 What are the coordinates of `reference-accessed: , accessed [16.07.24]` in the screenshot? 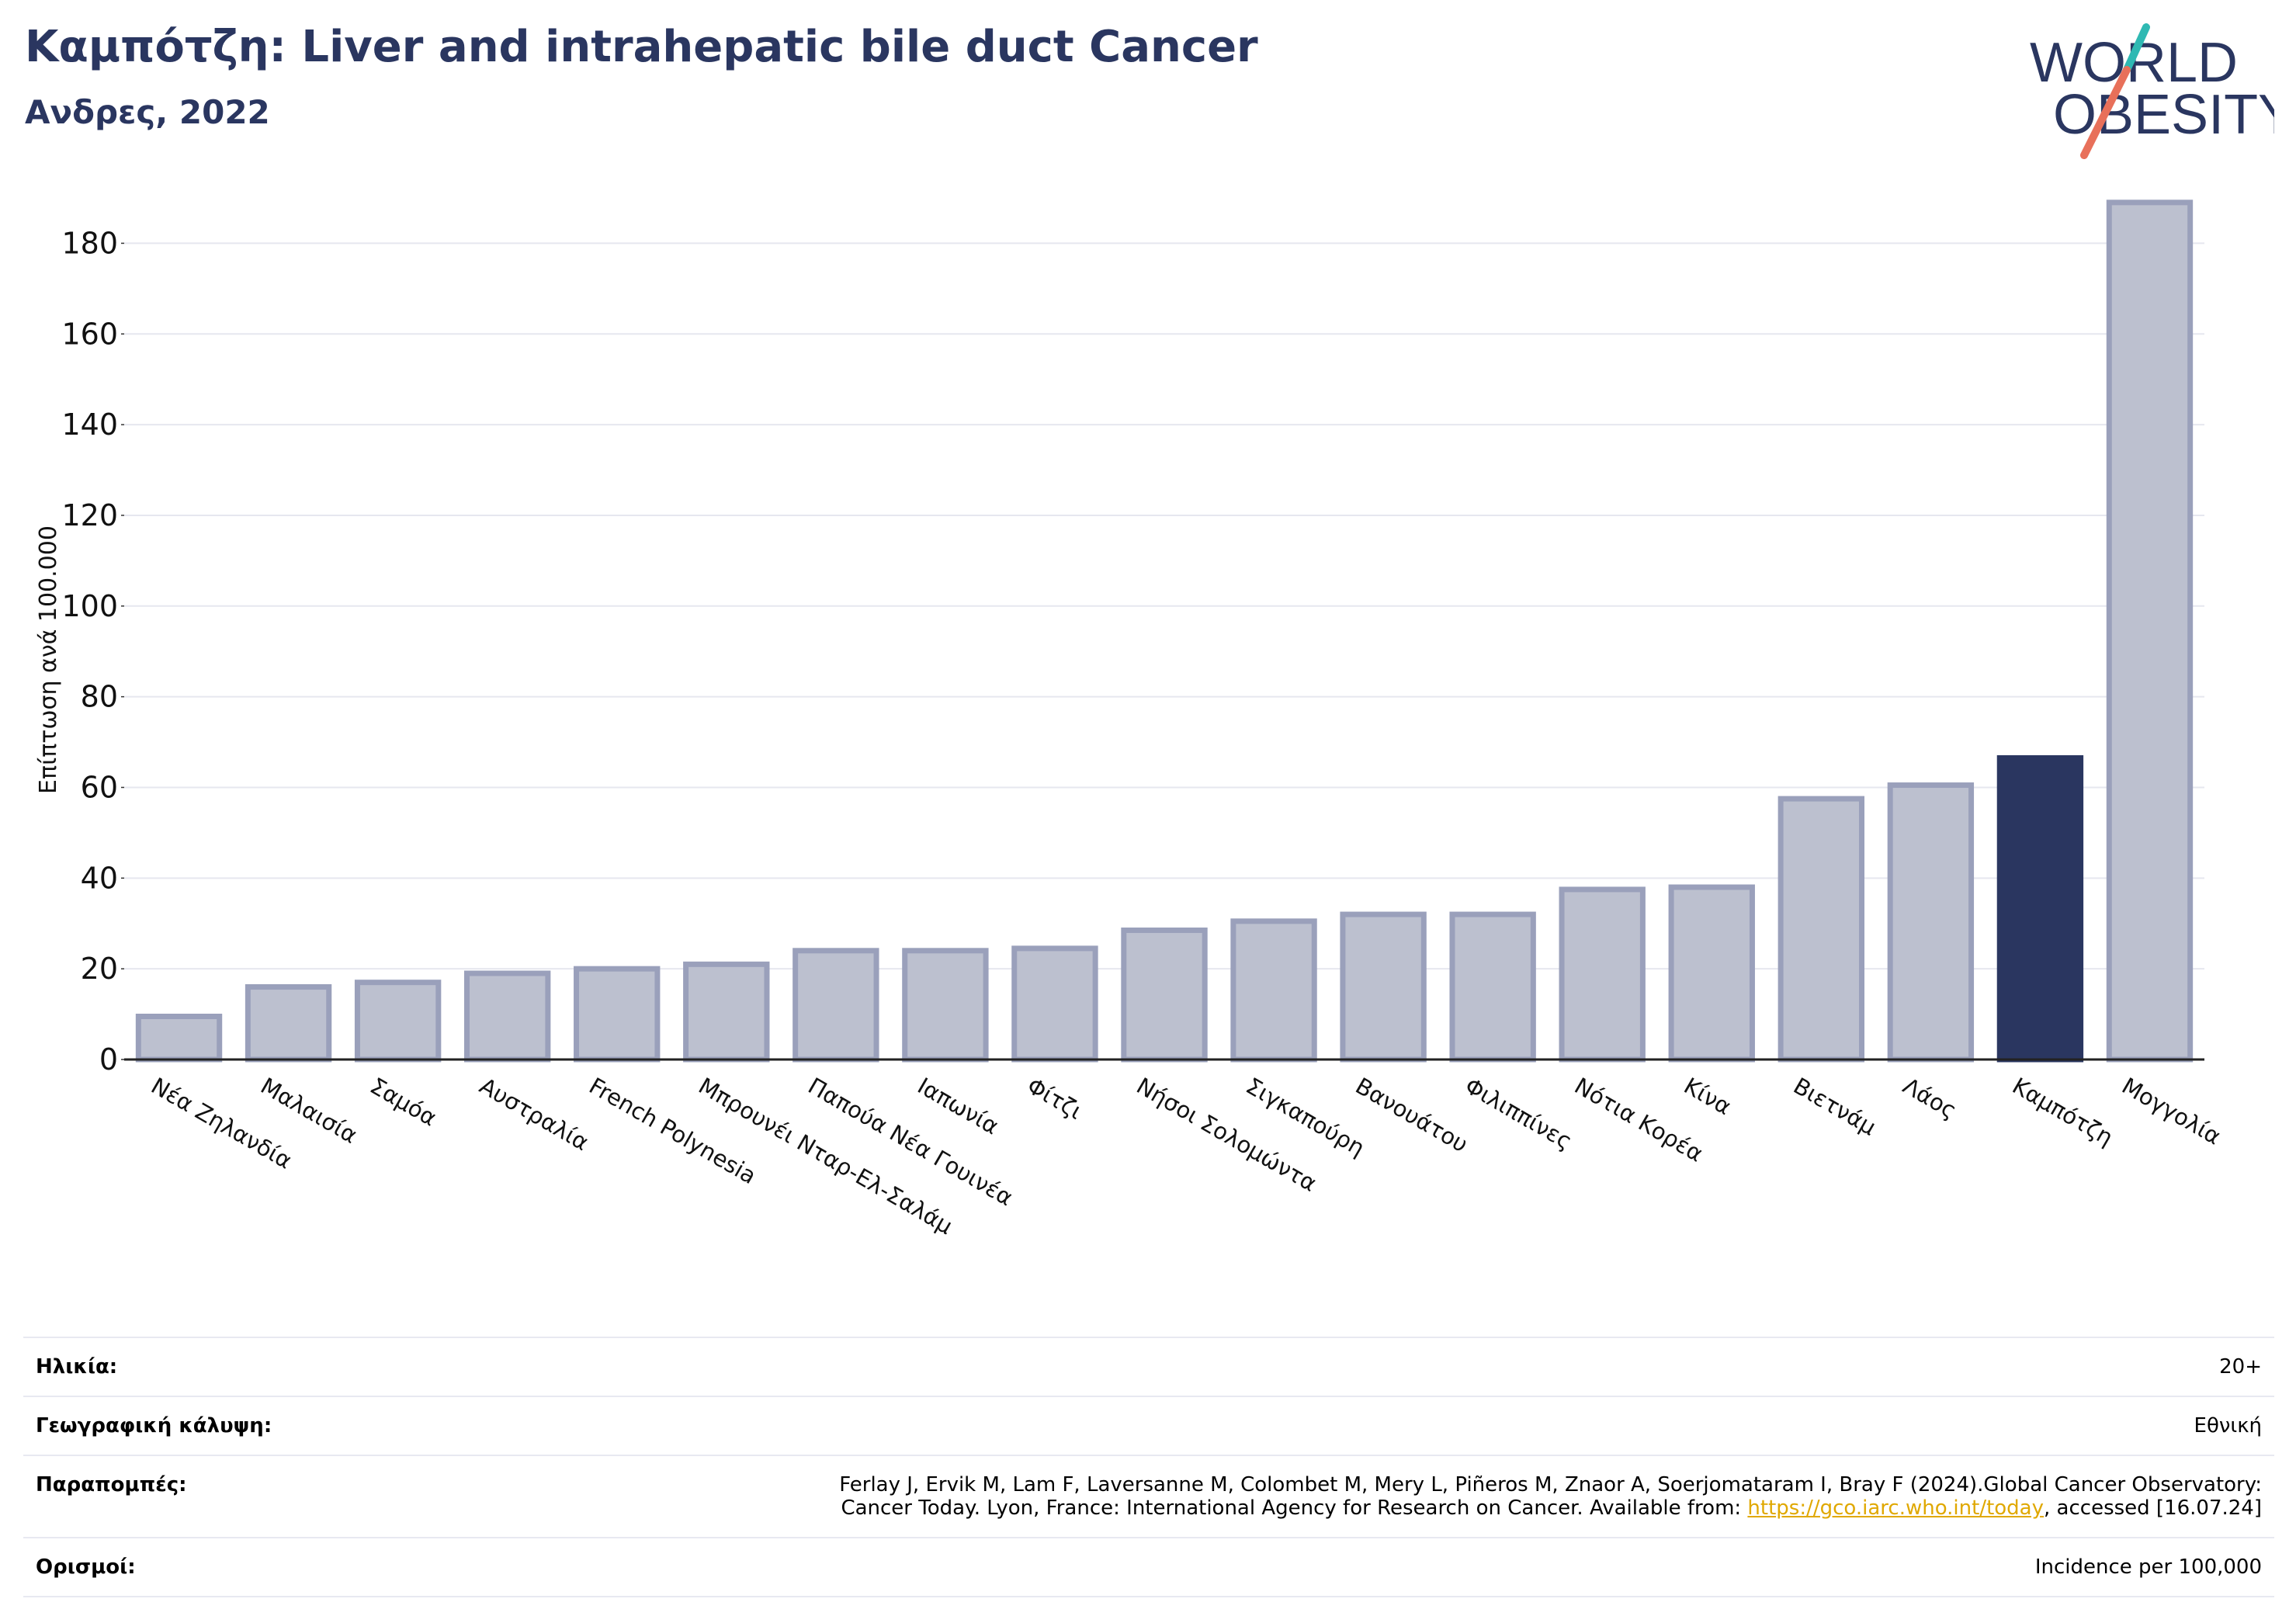 It's located at (2153, 1508).